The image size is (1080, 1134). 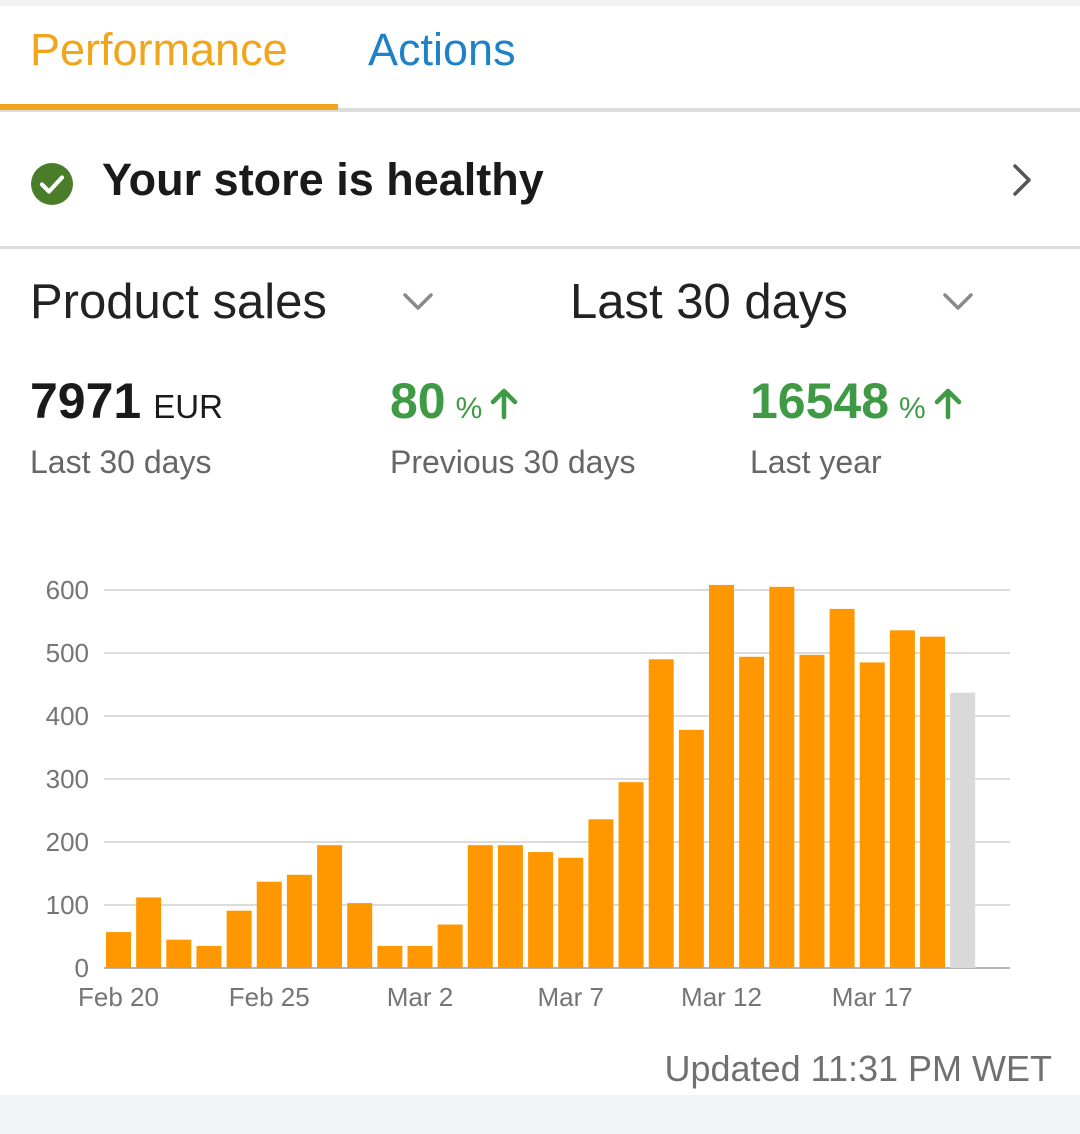 I want to click on y-tick-label: 500, so click(x=67, y=653).